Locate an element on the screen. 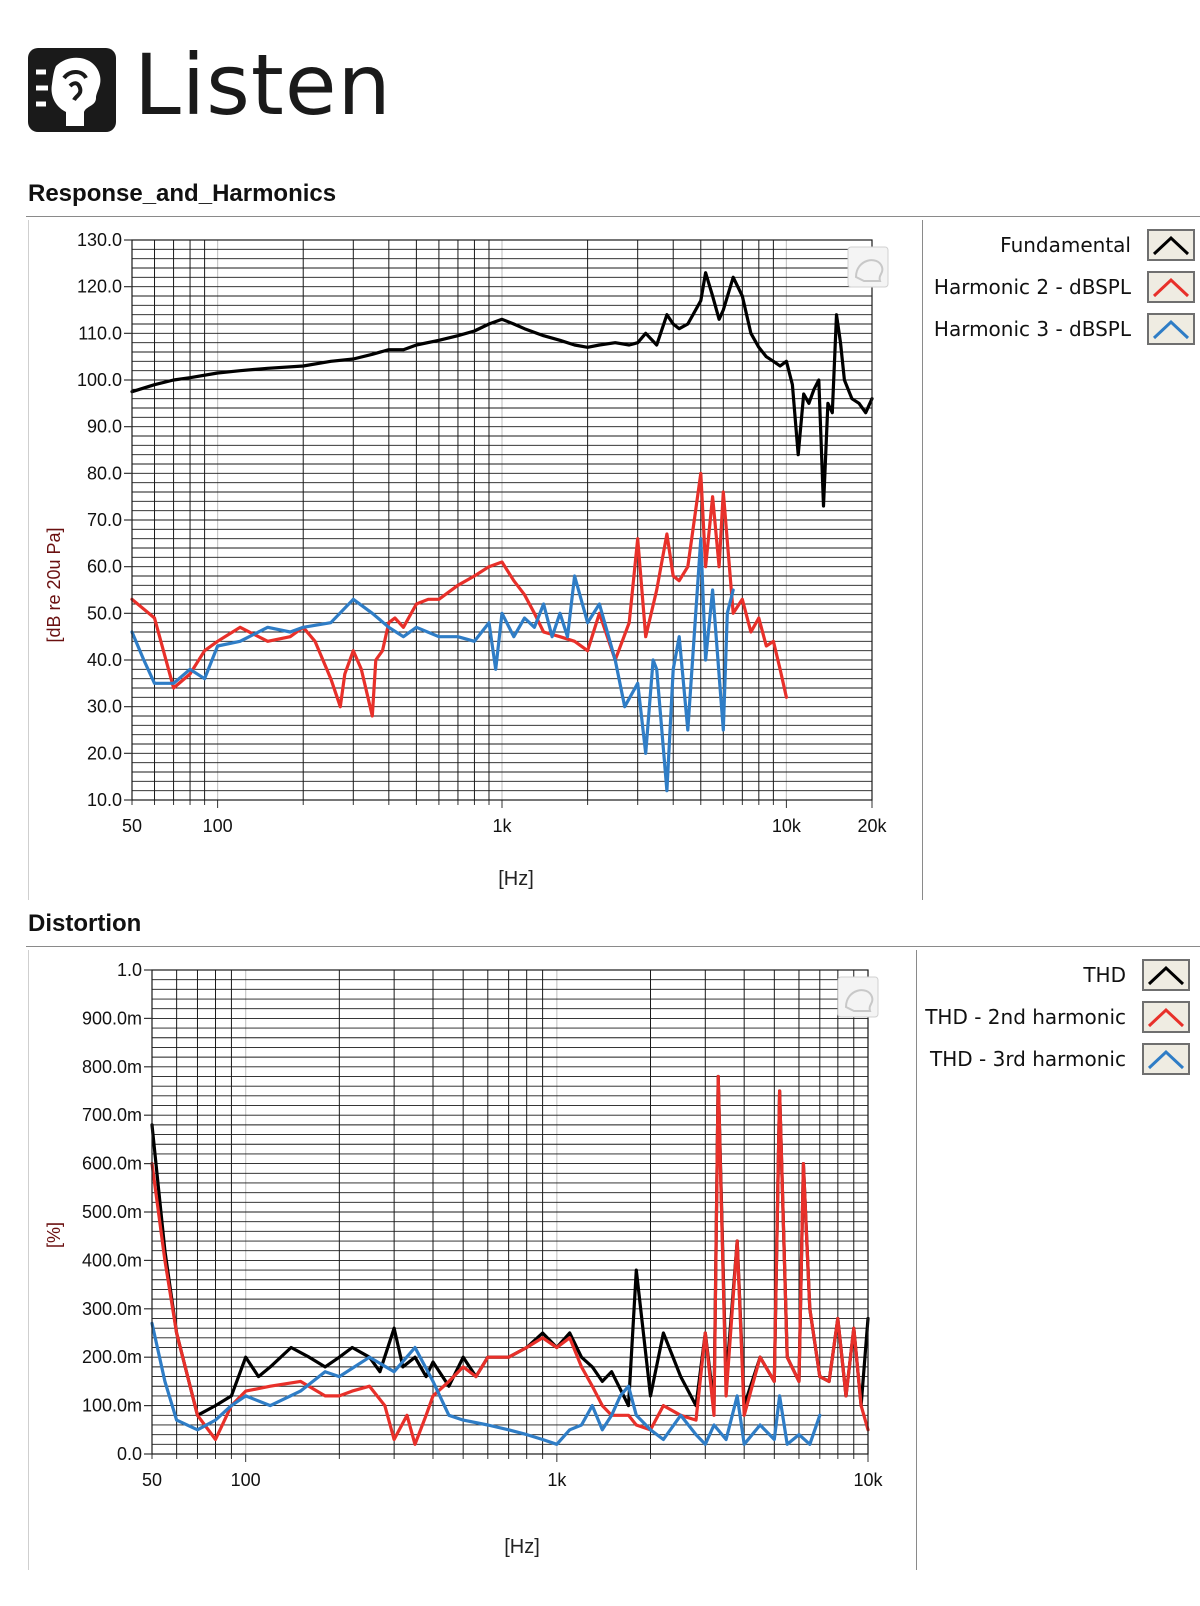  y-tick-label: 120.0 is located at coordinates (99, 287).